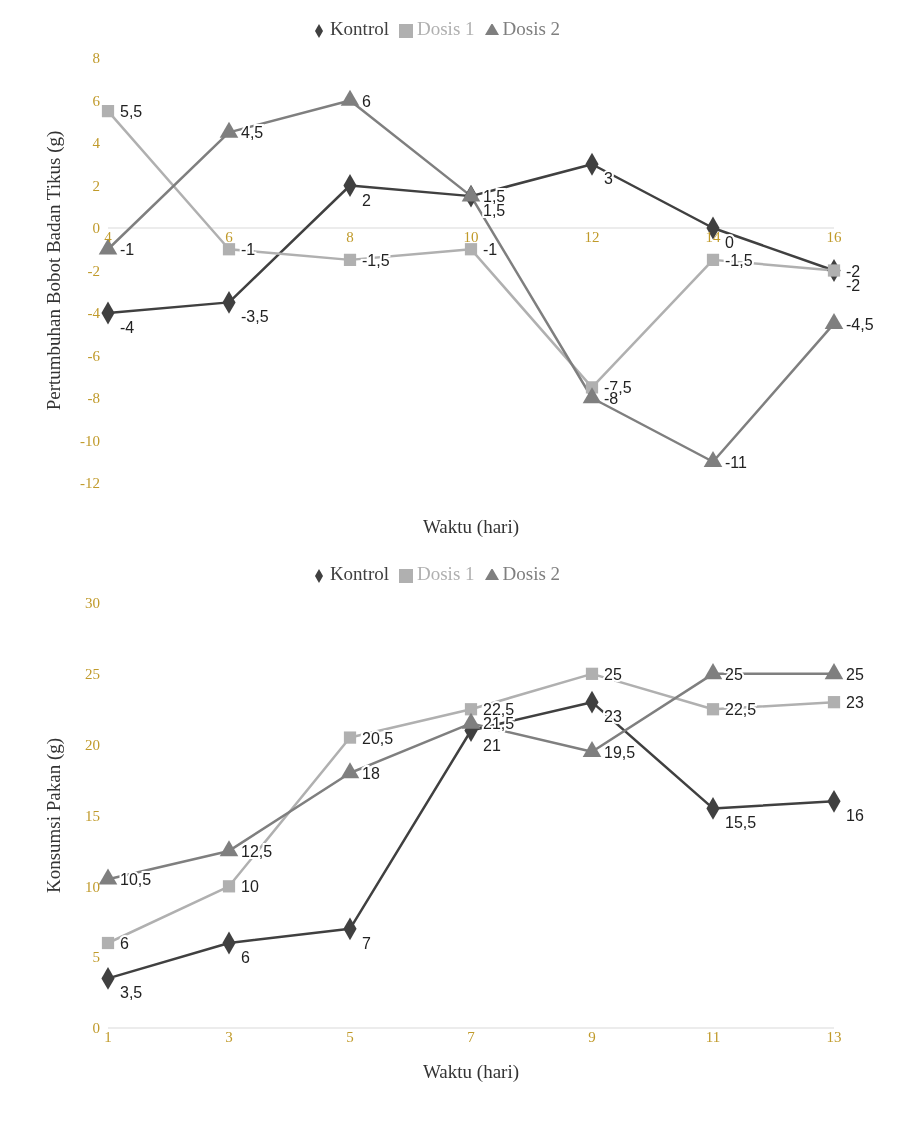  I want to click on y-tick-label: 4, so click(96, 143).